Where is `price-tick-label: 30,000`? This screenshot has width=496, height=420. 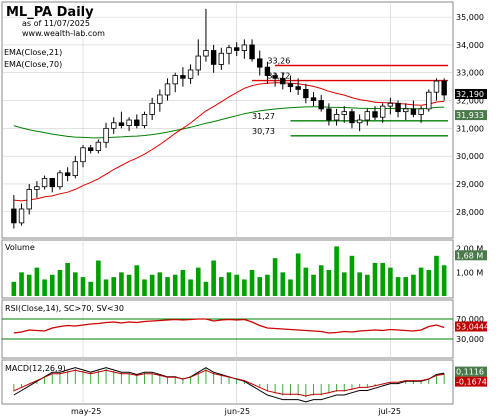
price-tick-label: 30,000 is located at coordinates (470, 156).